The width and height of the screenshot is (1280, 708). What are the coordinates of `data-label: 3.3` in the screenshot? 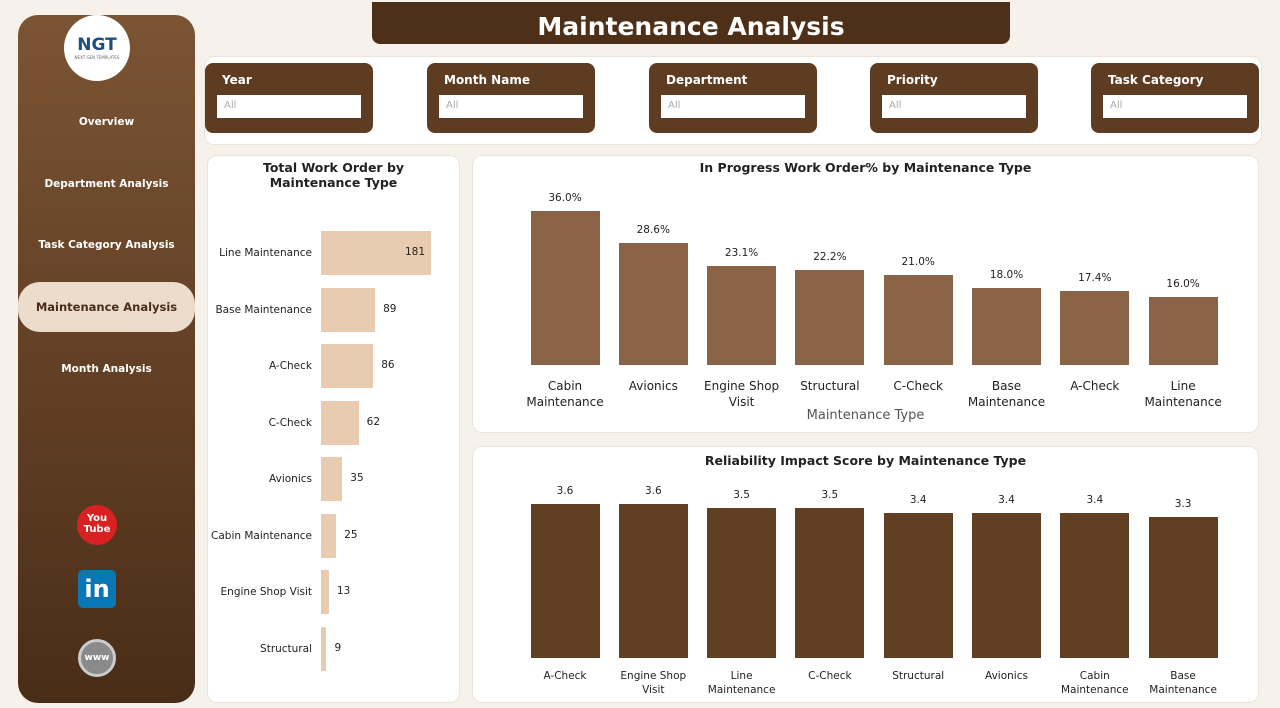 It's located at (1183, 503).